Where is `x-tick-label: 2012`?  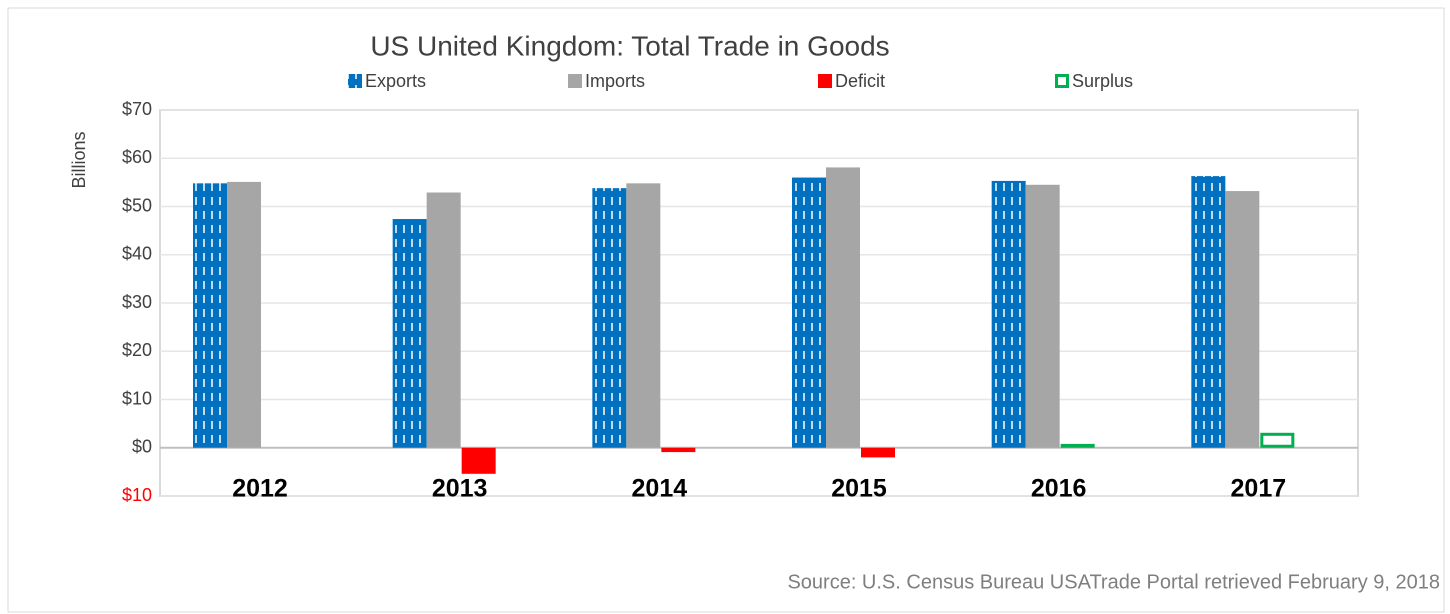
x-tick-label: 2012 is located at coordinates (260, 489).